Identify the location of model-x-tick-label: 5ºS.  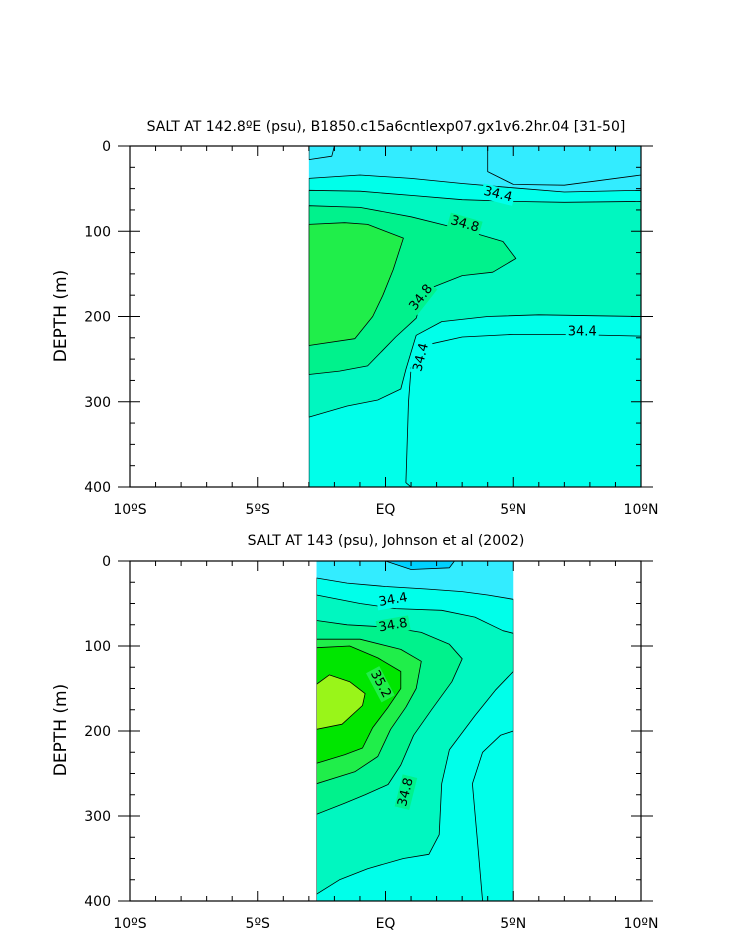
(258, 510).